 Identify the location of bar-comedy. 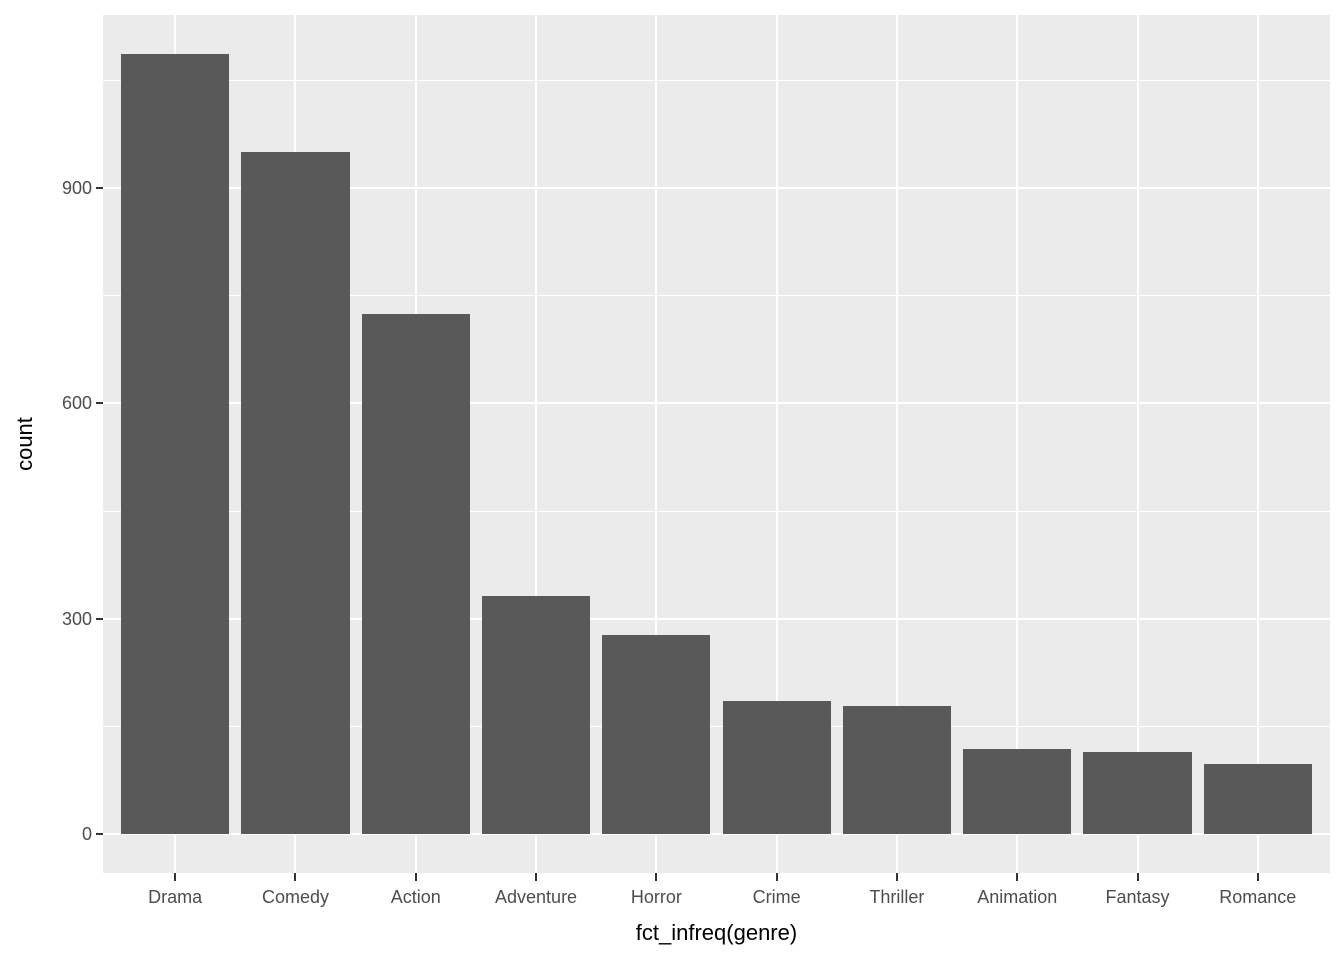
(295, 493).